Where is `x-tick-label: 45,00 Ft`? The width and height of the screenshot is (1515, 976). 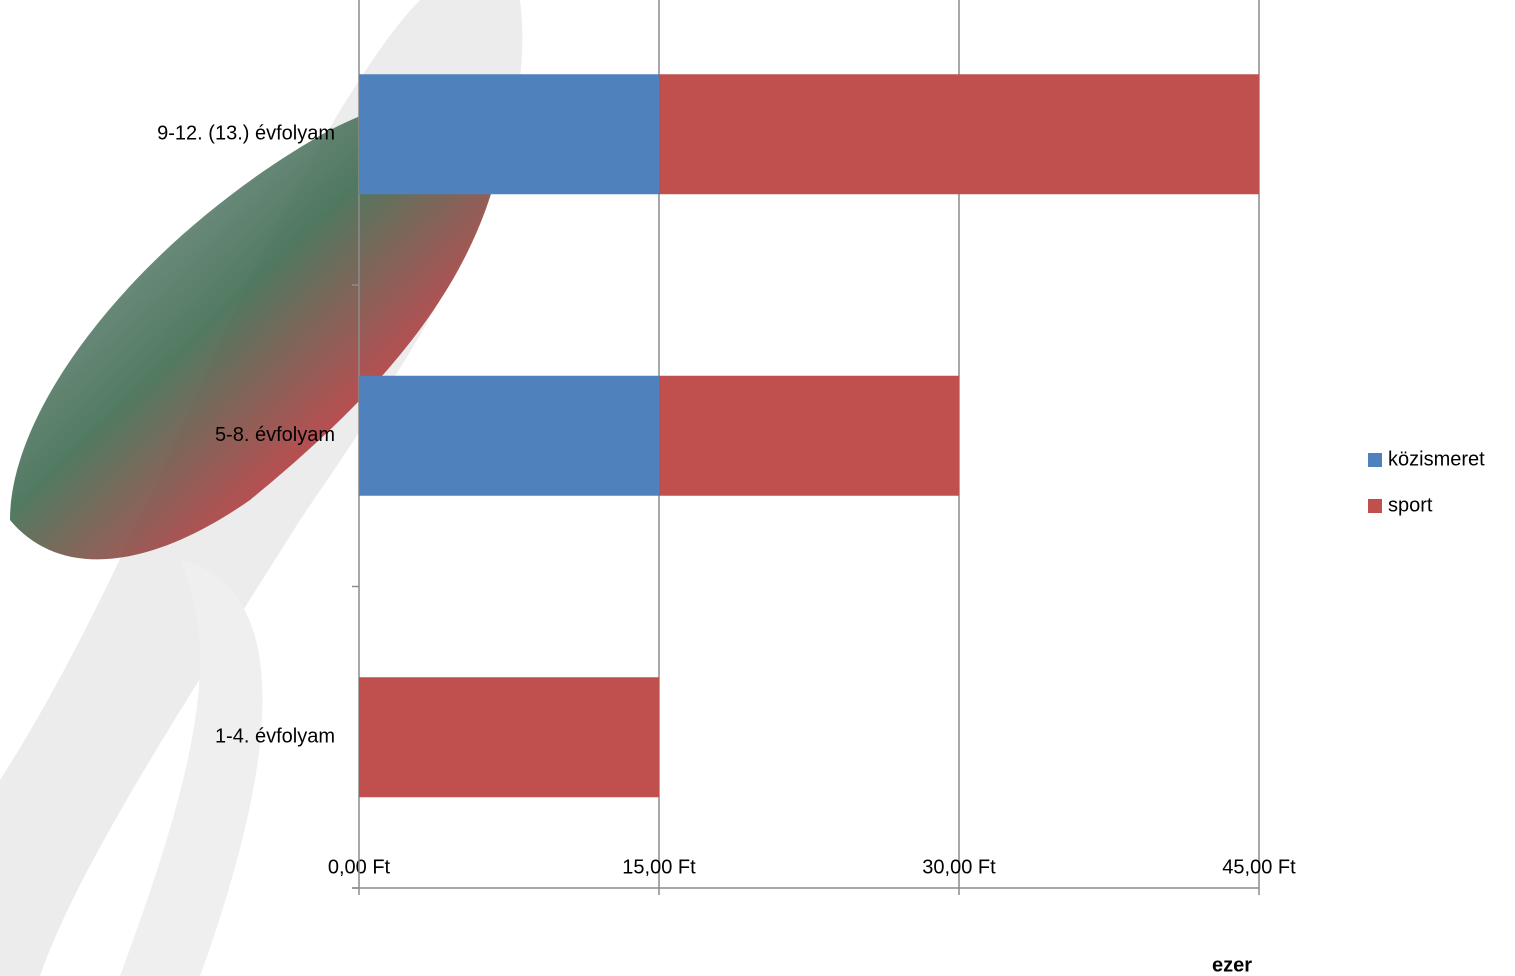 x-tick-label: 45,00 Ft is located at coordinates (1259, 867).